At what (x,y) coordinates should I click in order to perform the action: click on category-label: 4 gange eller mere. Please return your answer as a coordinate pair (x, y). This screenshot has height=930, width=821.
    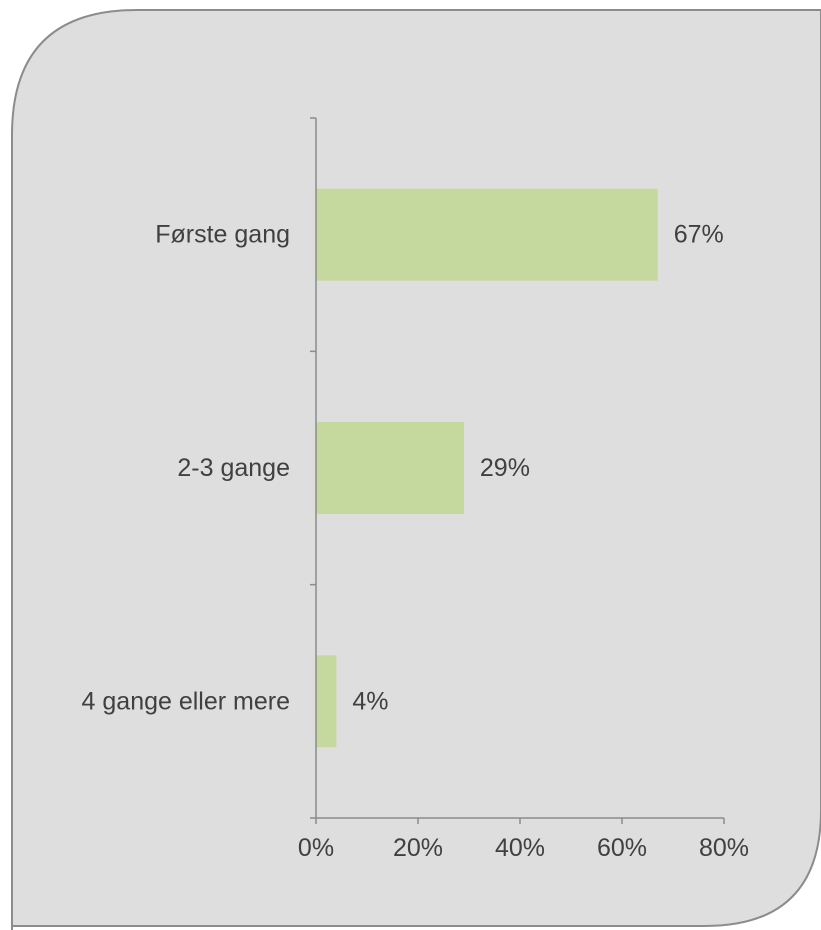
    Looking at the image, I should click on (186, 701).